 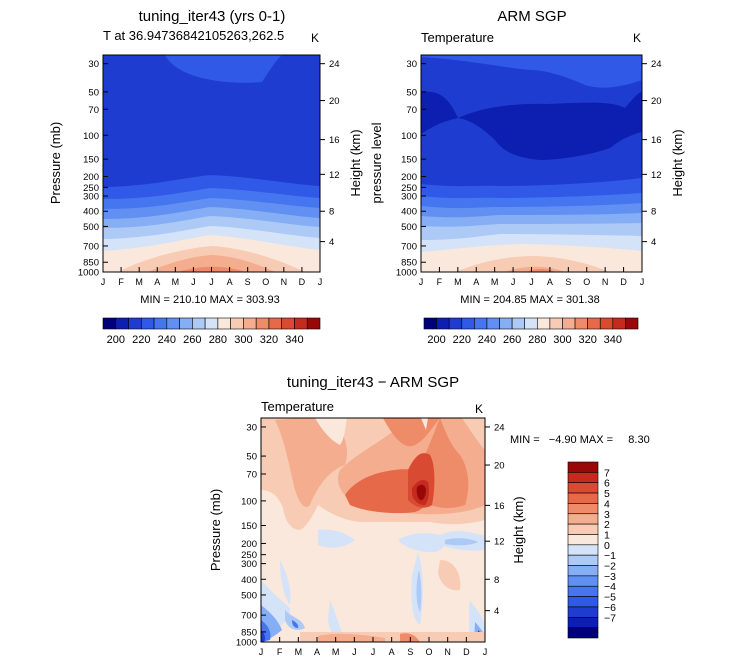 What do you see at coordinates (209, 300) in the screenshot?
I see `panel-model-stats: MIN = 210.10 MAX = 303.93` at bounding box center [209, 300].